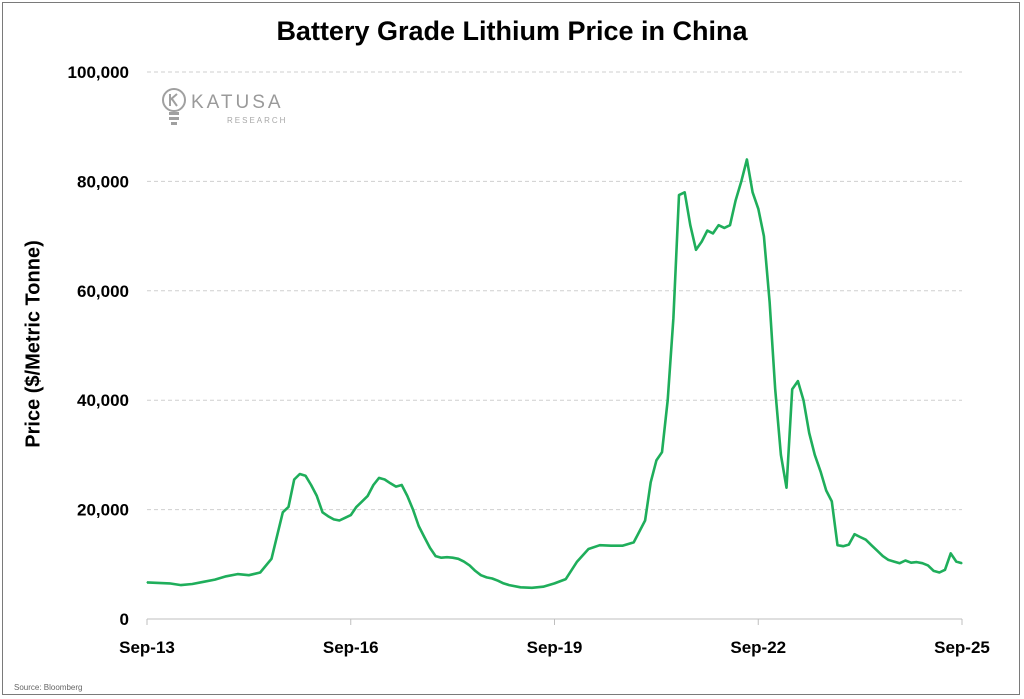 This screenshot has height=699, width=1024. I want to click on y-tick-label: 60,000, so click(103, 291).